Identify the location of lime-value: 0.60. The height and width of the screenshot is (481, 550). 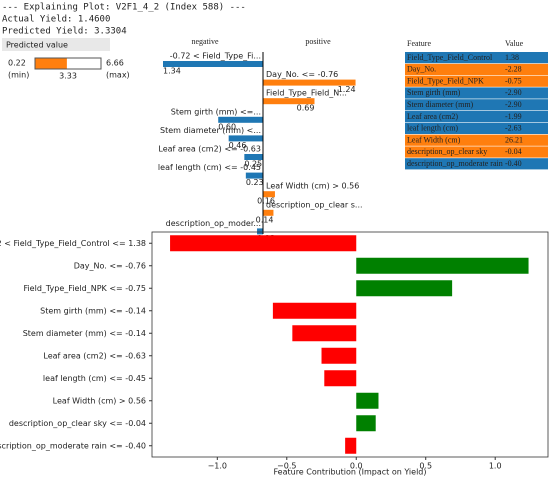
(227, 126).